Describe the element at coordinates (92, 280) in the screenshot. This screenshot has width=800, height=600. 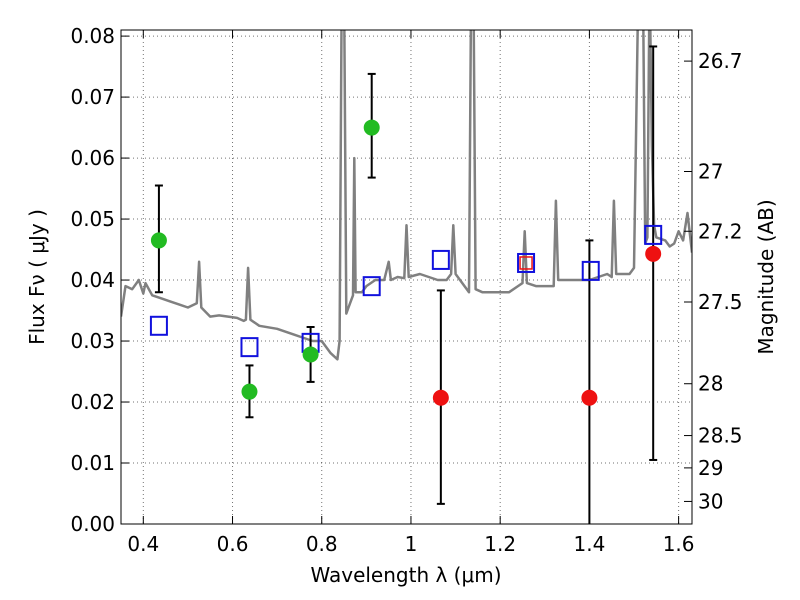
I see `y-tick-label: 0.04` at that location.